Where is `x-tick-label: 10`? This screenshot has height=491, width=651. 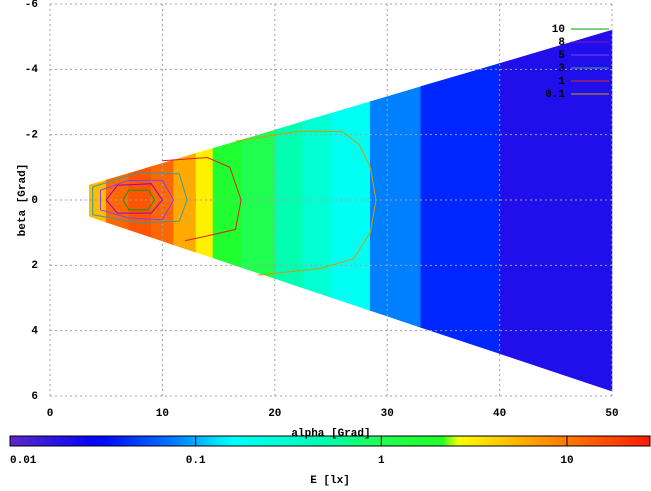
x-tick-label: 10 is located at coordinates (162, 414).